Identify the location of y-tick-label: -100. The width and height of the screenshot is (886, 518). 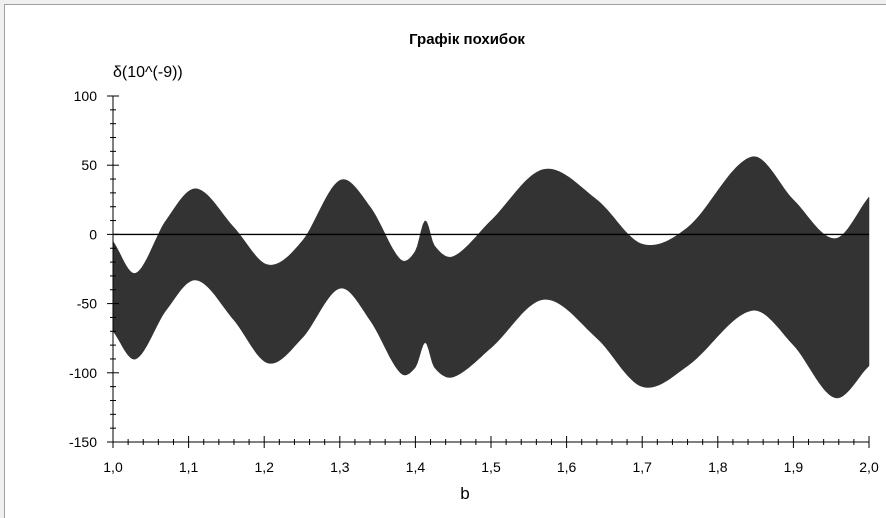
(83, 373).